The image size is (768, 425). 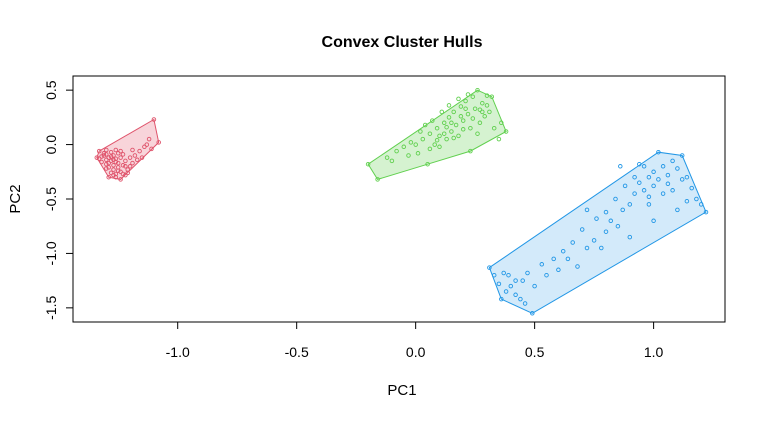 I want to click on x-axis: -1.0 -0.5 0.0 0.5 1.0, so click(x=415, y=340).